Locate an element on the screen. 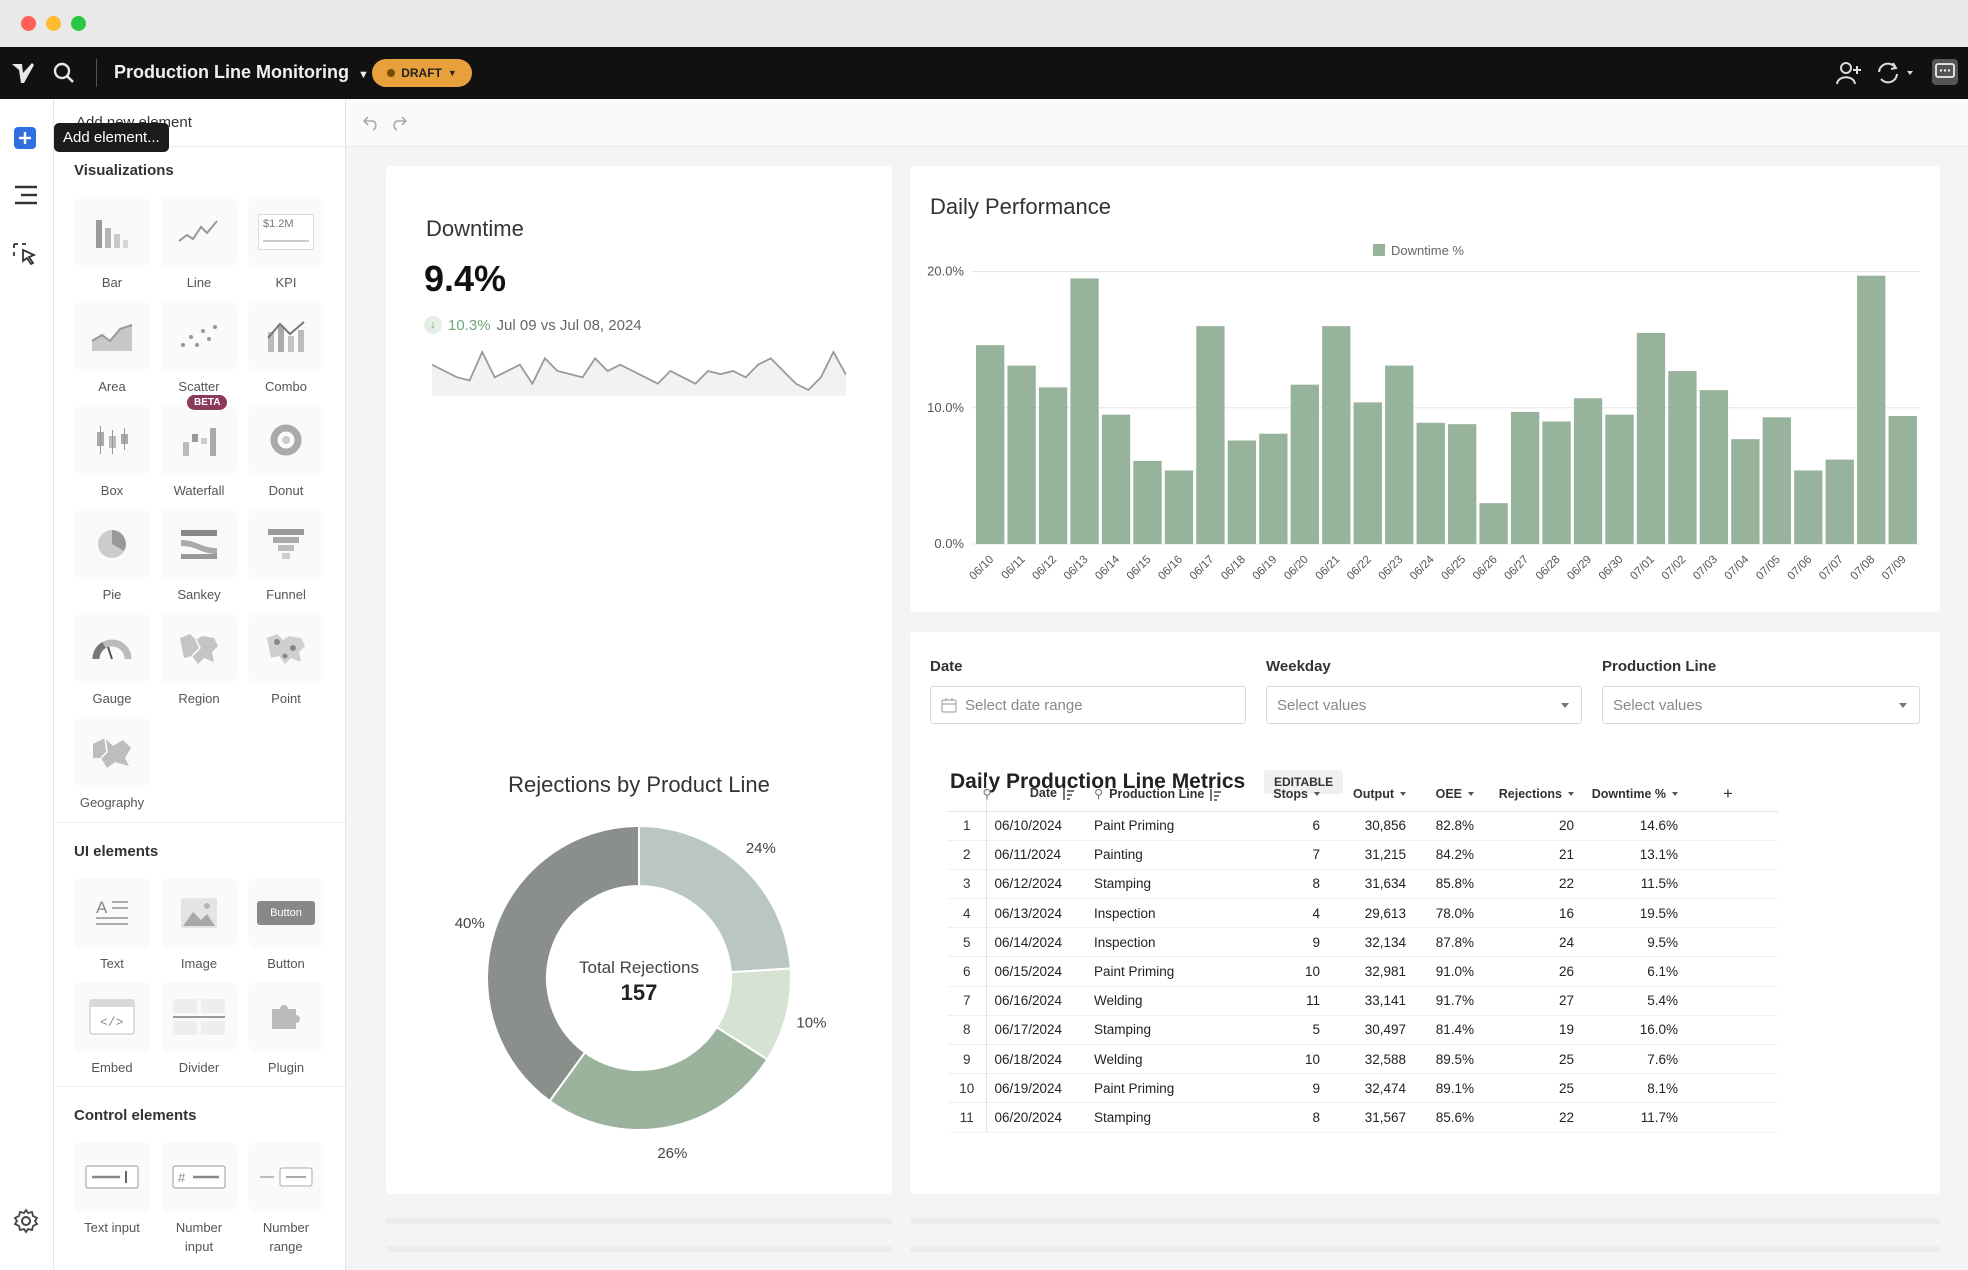  table-cell: 06/10/2024 is located at coordinates (1036, 826).